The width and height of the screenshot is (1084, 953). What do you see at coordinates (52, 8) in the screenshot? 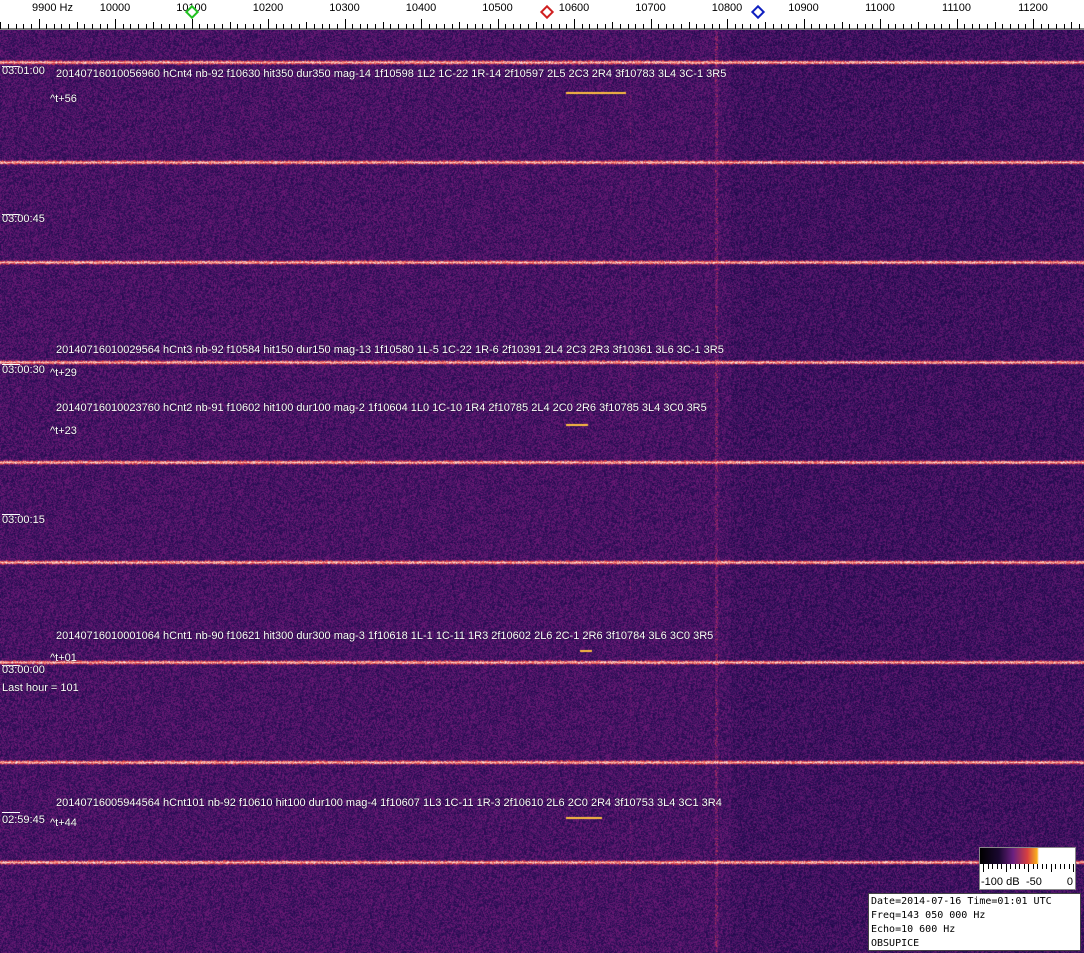
I see `frequency-label: 9900 Hz` at bounding box center [52, 8].